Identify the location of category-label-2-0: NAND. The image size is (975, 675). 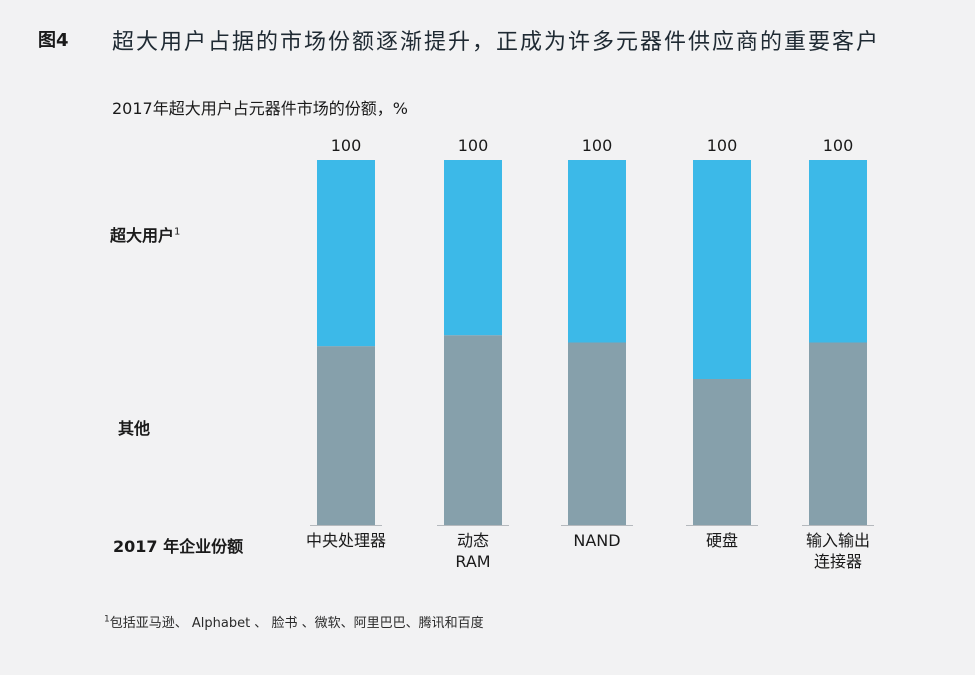
(596, 540).